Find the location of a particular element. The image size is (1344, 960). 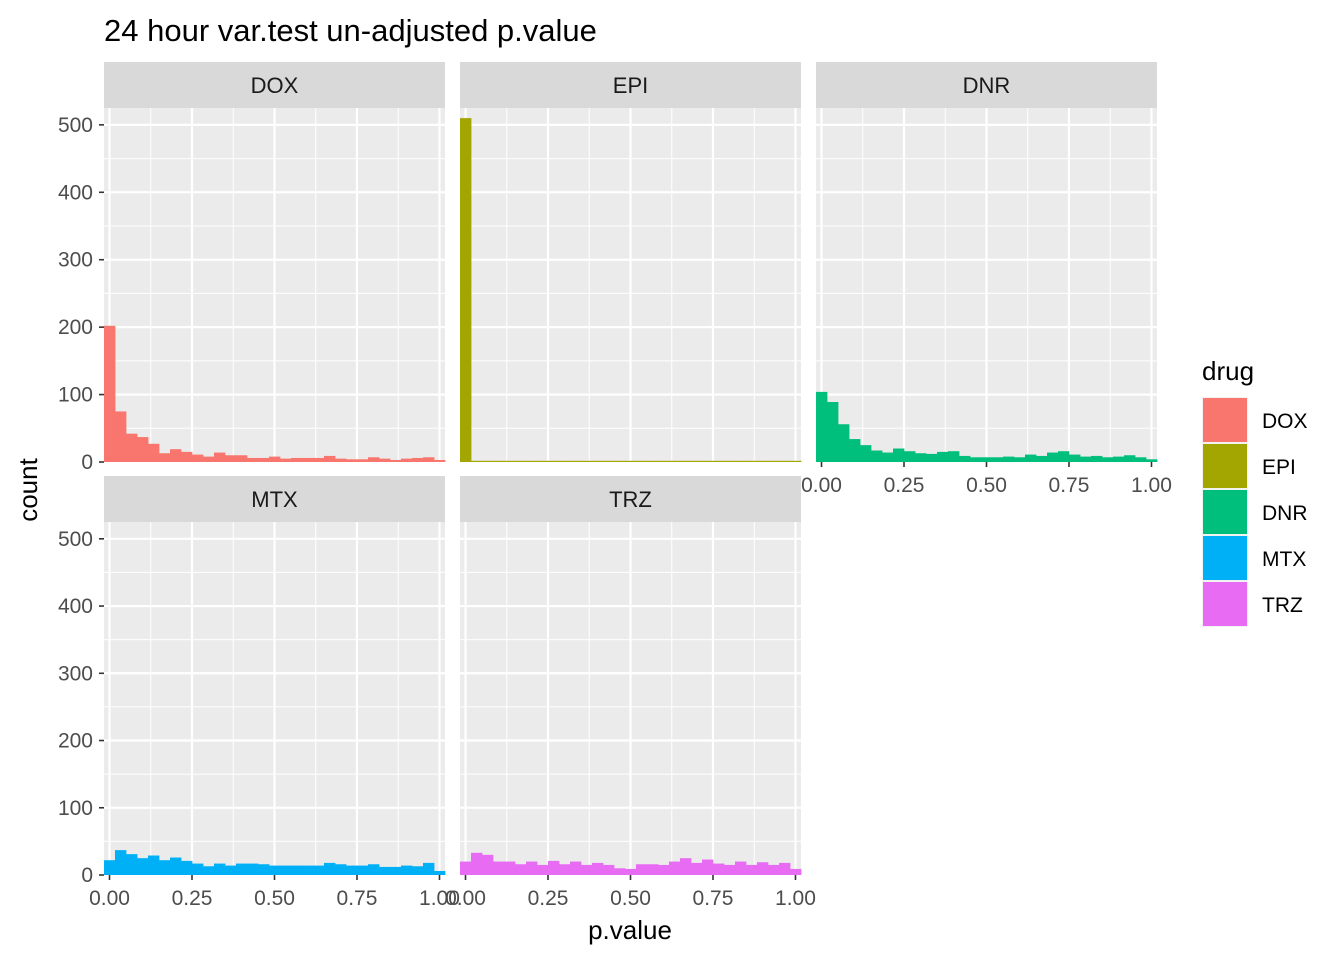

legend-key-dox is located at coordinates (1225, 420).